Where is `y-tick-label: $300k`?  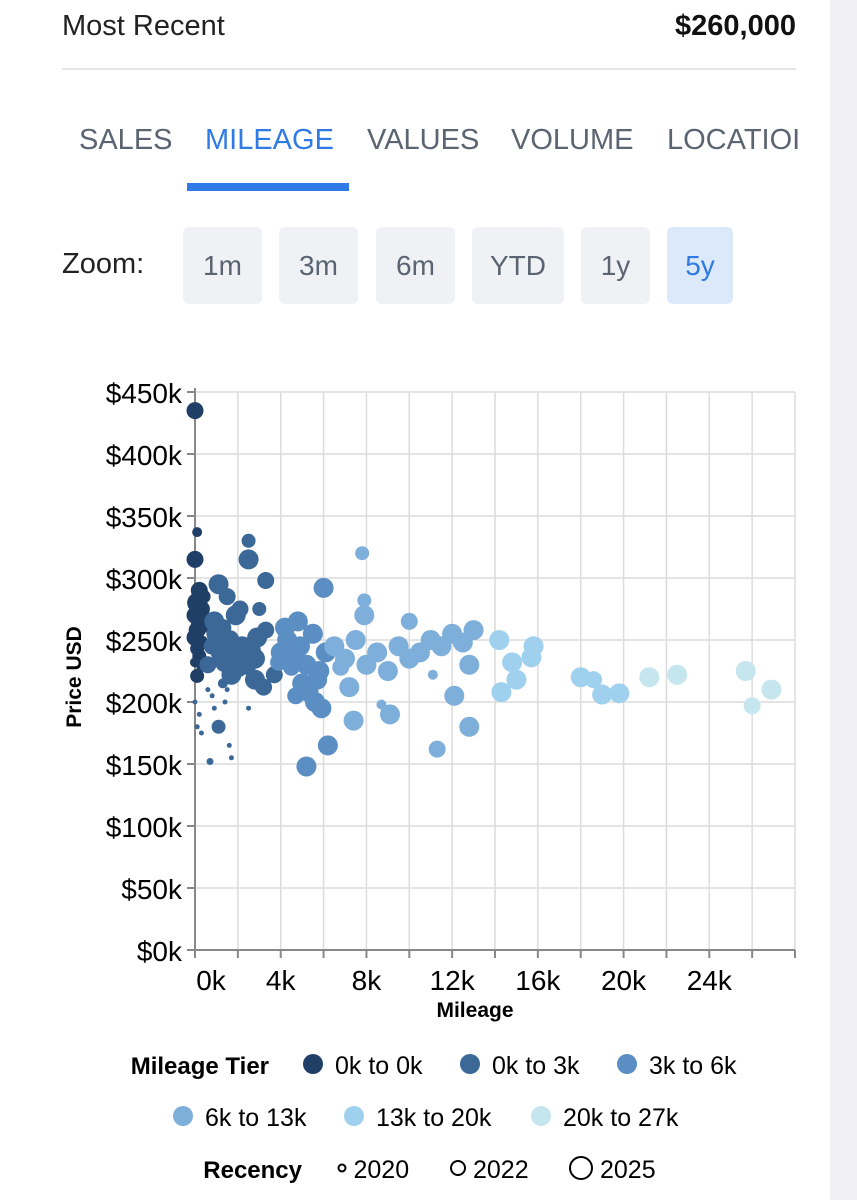
y-tick-label: $300k is located at coordinates (144, 579).